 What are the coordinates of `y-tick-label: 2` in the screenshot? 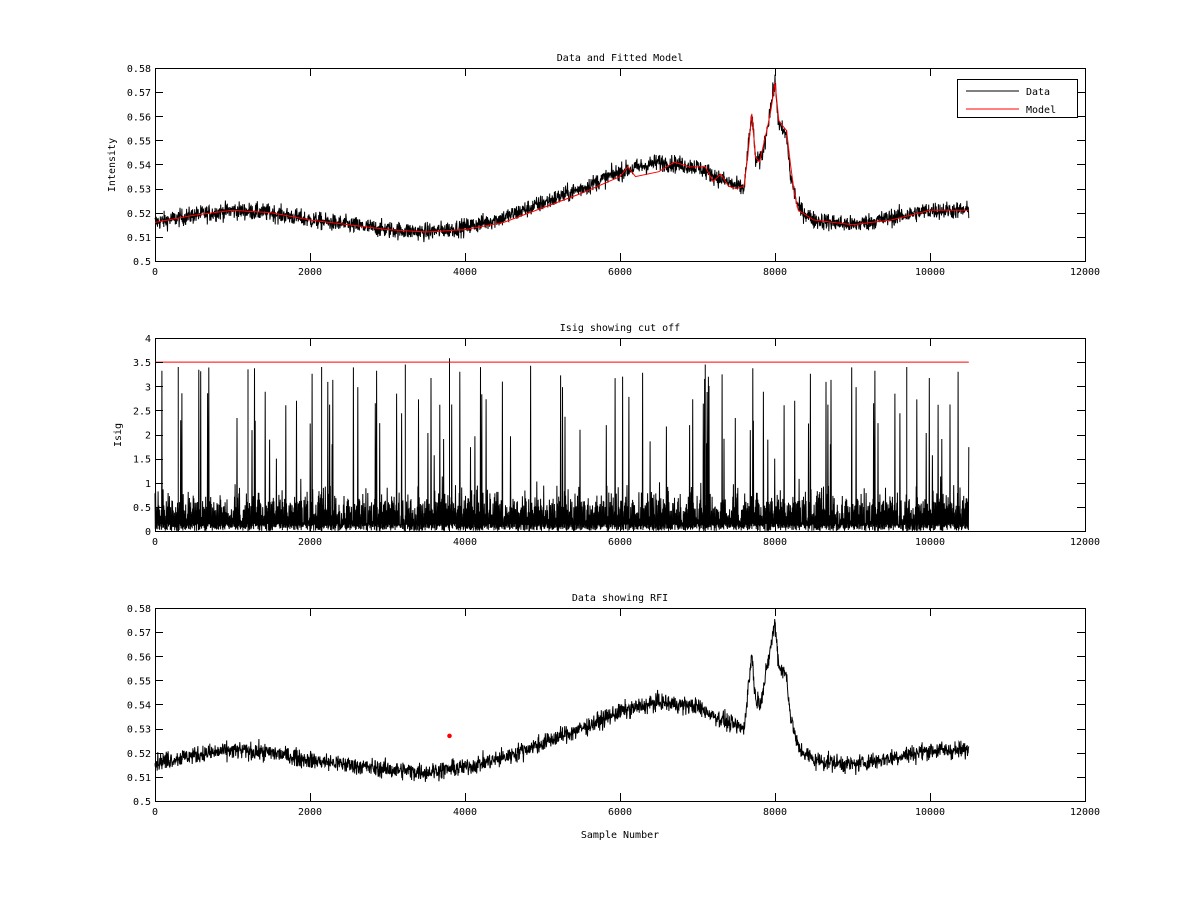 It's located at (148, 436).